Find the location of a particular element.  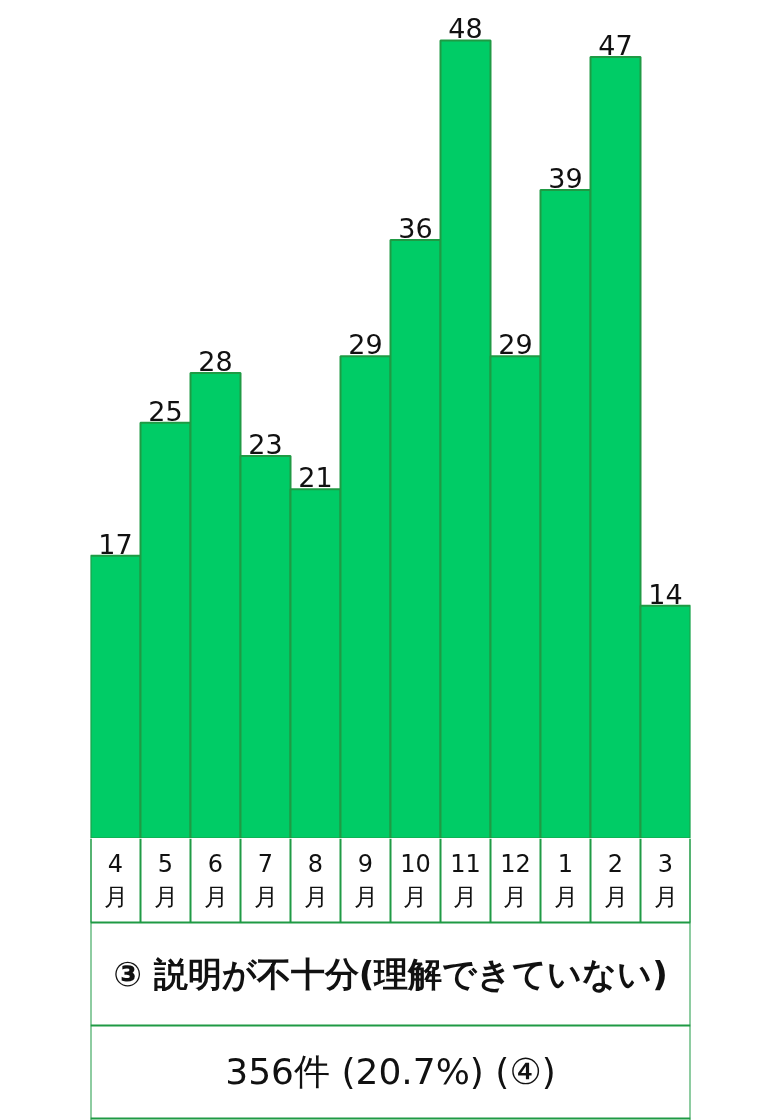

text: 356件 (20.7%) (④) is located at coordinates (390, 1071).